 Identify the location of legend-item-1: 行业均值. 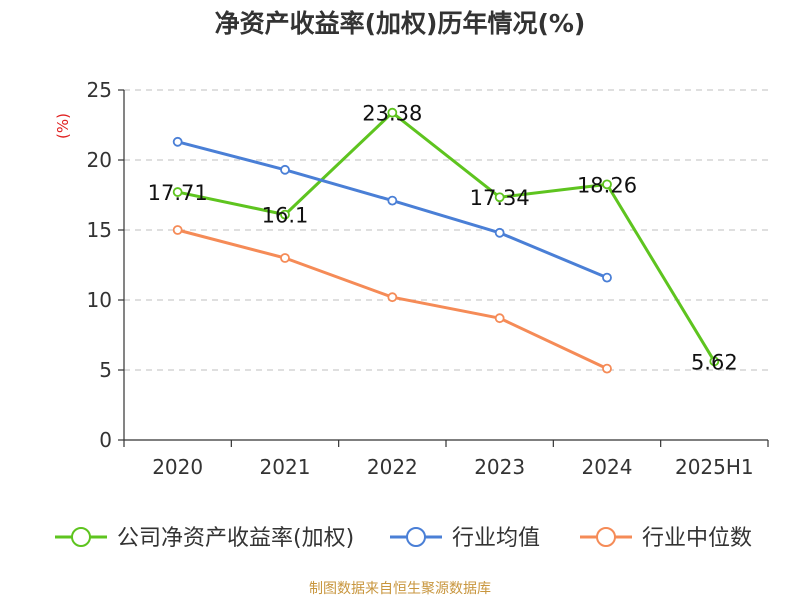
(465, 538).